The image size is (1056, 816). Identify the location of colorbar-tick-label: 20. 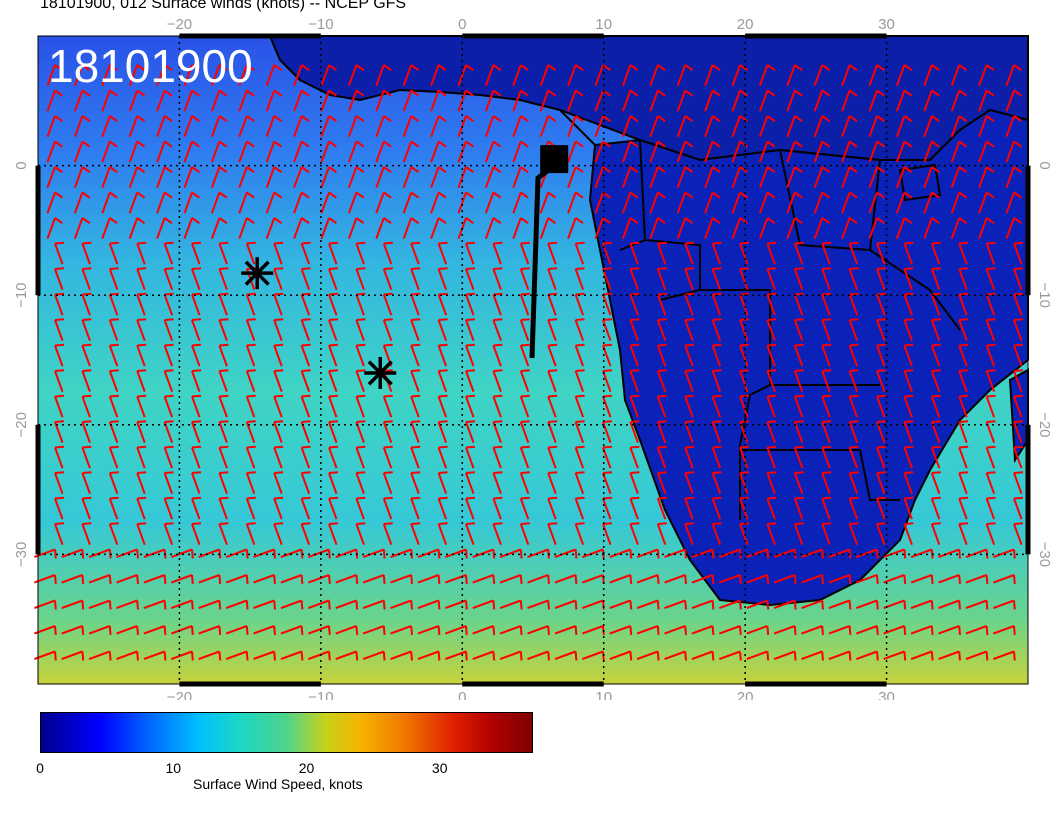
(306, 768).